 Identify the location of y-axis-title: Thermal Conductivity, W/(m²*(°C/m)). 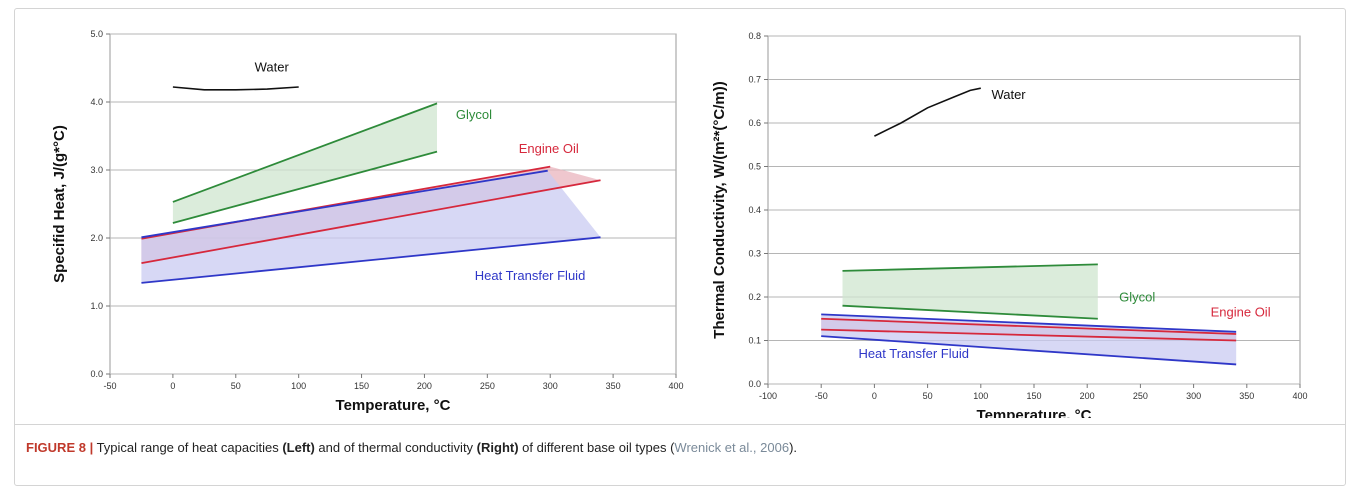
(719, 209).